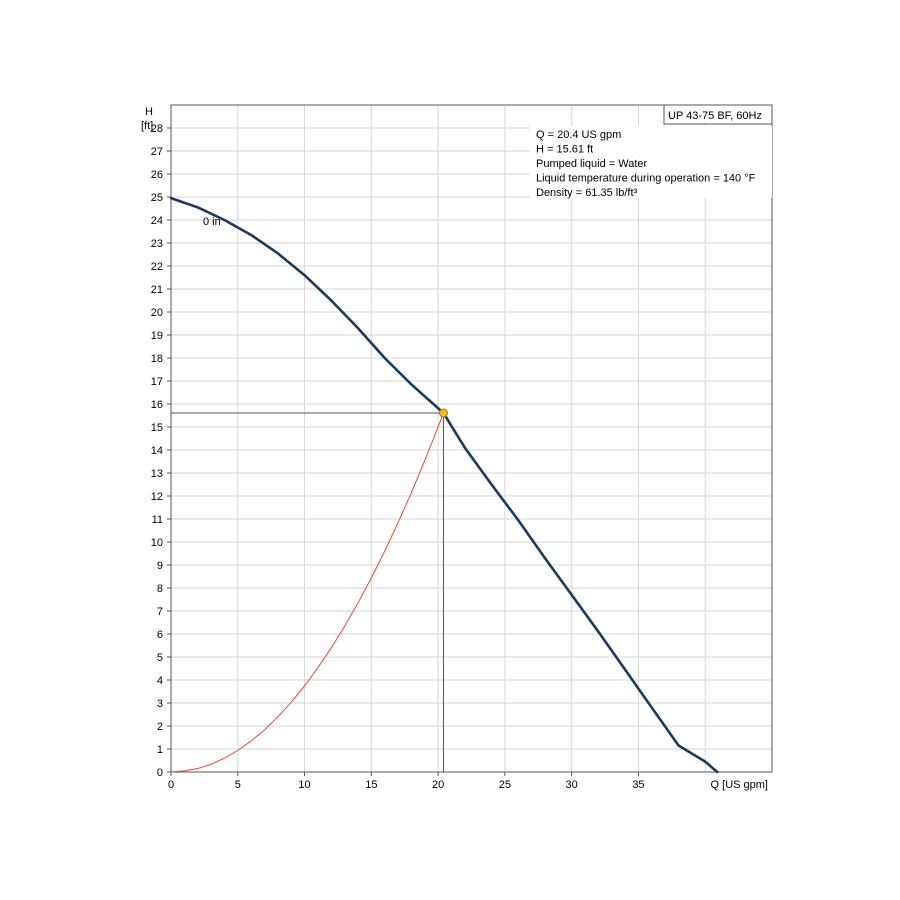 The width and height of the screenshot is (900, 900). What do you see at coordinates (572, 785) in the screenshot?
I see `x-tick-label: 30` at bounding box center [572, 785].